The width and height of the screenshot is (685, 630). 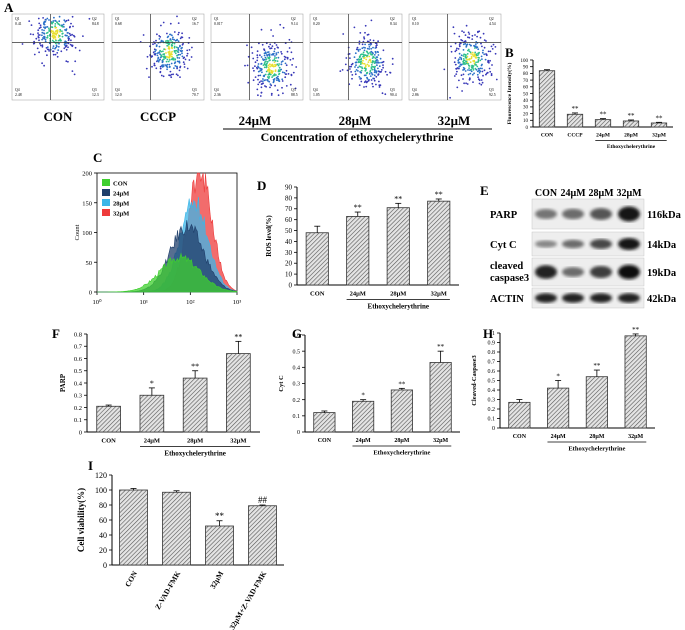 I want to click on legend-label: 28μM, so click(x=121, y=204).